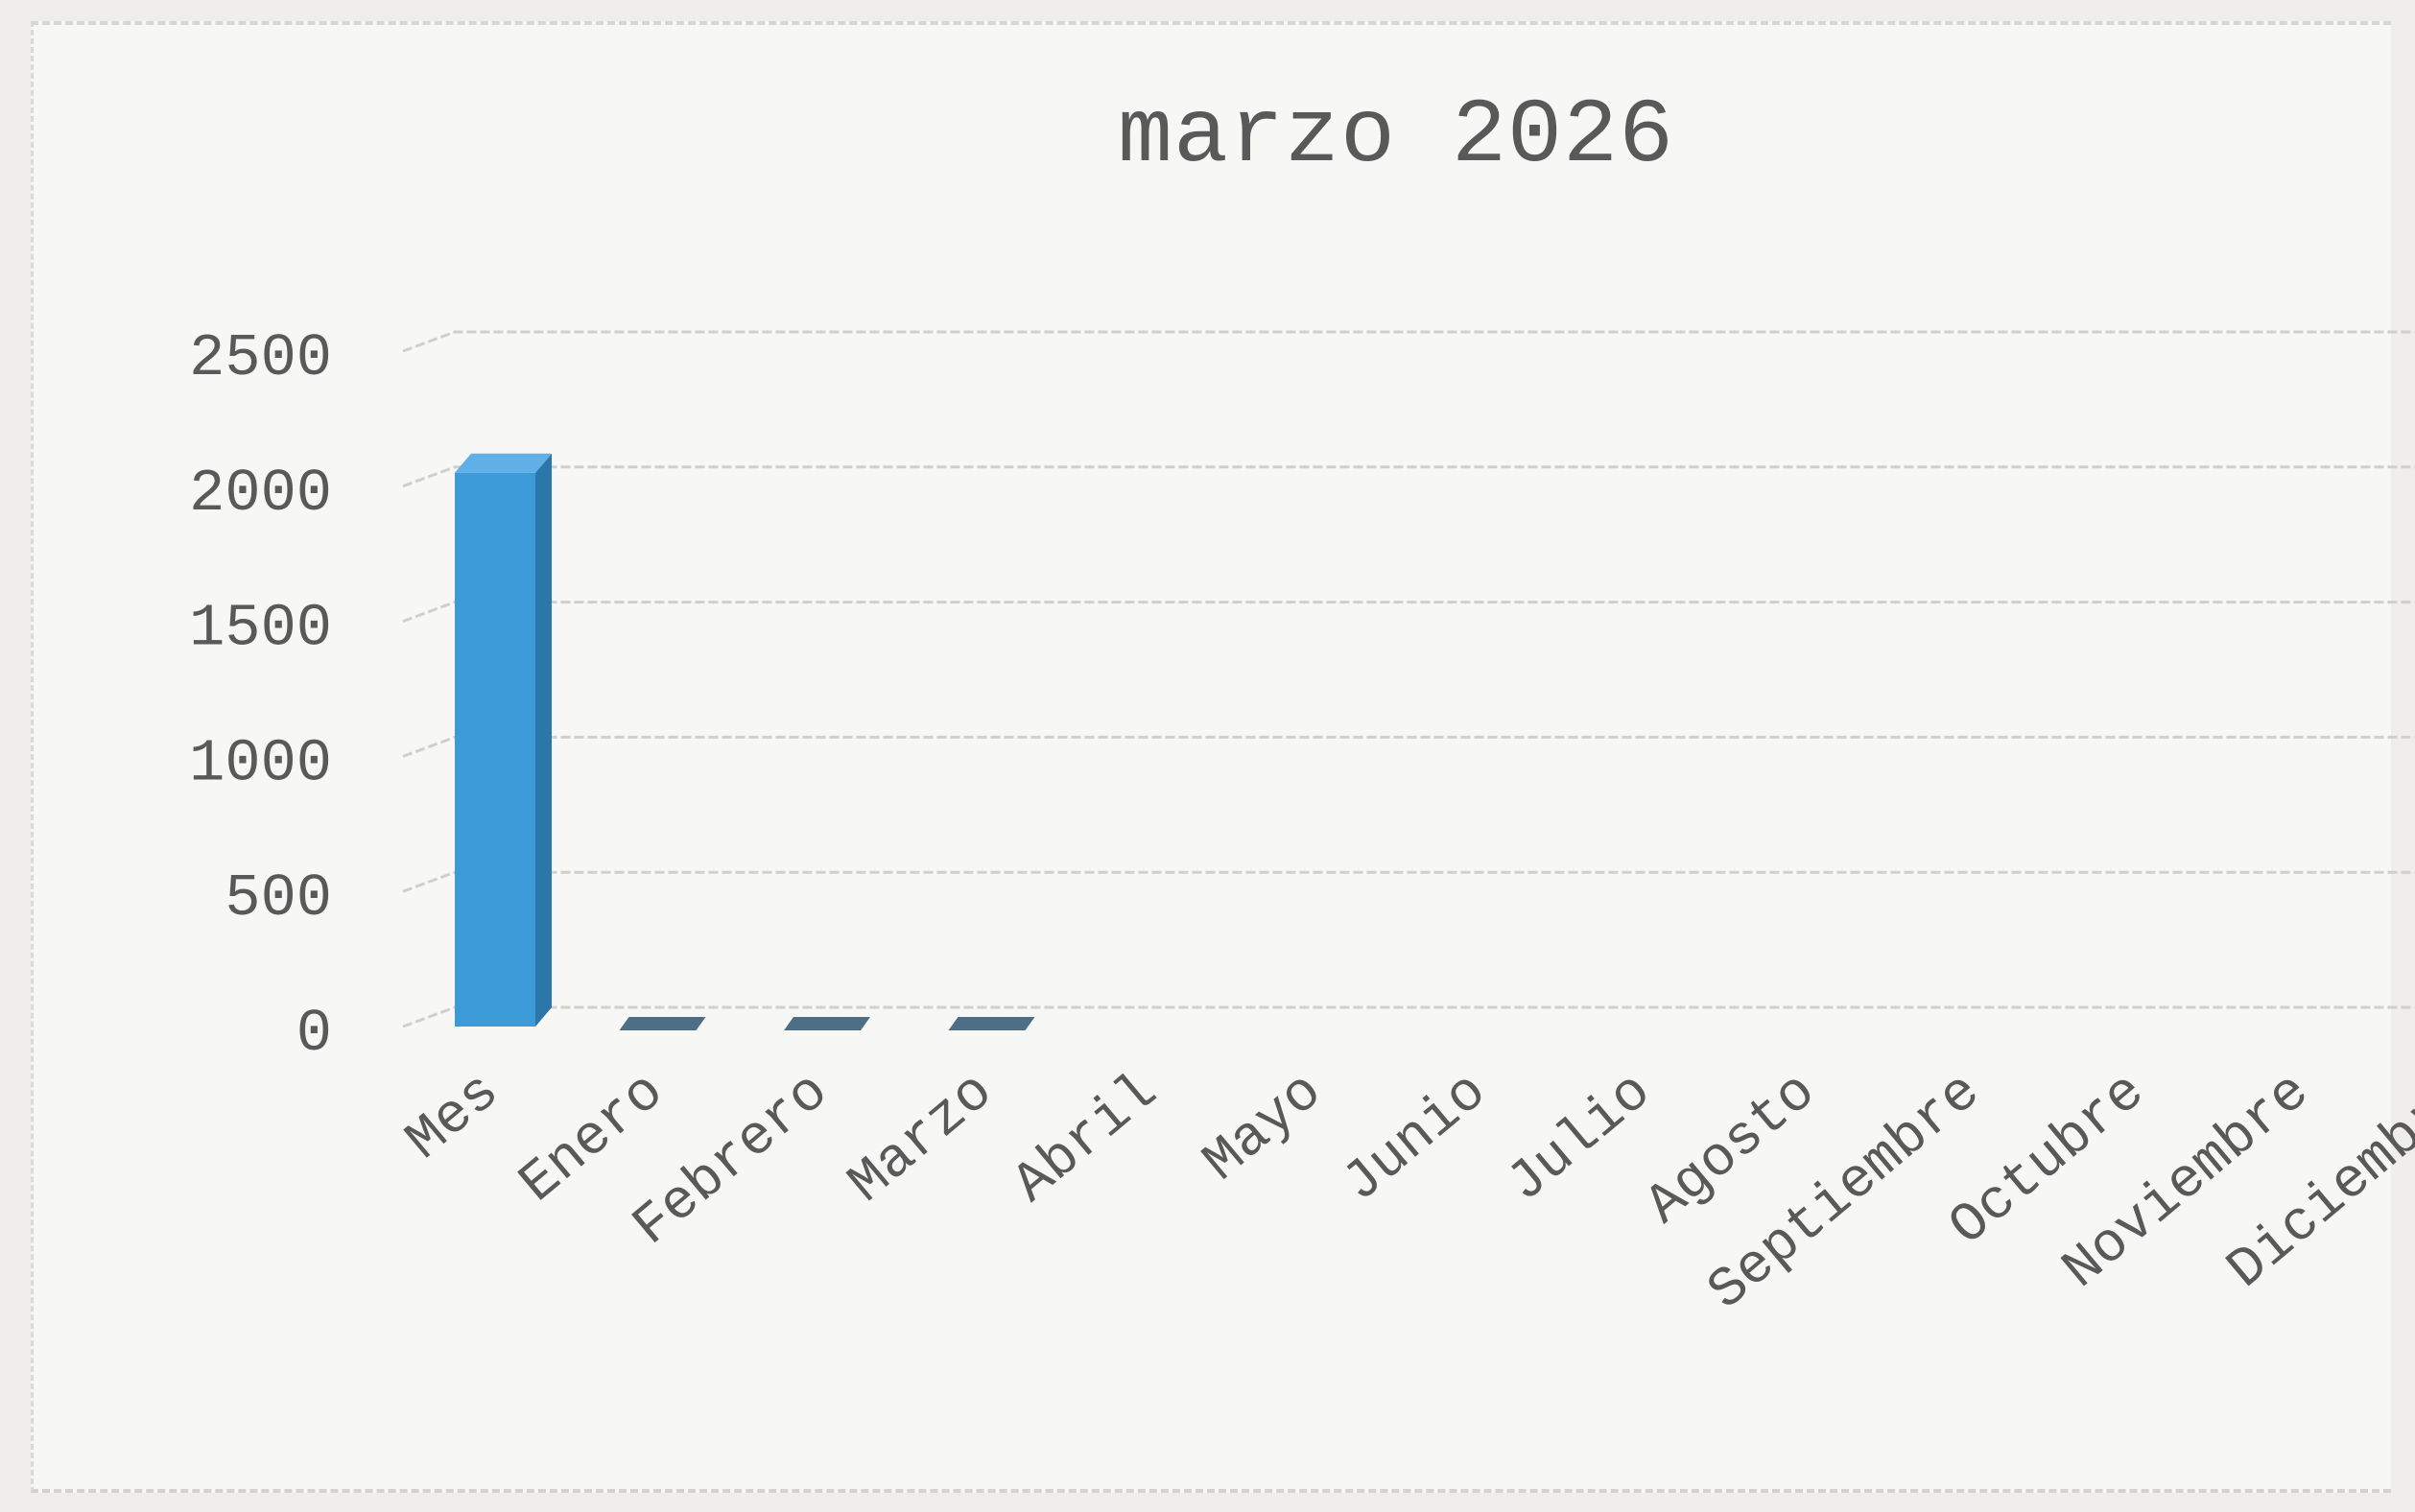 The height and width of the screenshot is (1512, 2415). Describe the element at coordinates (503, 463) in the screenshot. I see `bar-top` at that location.